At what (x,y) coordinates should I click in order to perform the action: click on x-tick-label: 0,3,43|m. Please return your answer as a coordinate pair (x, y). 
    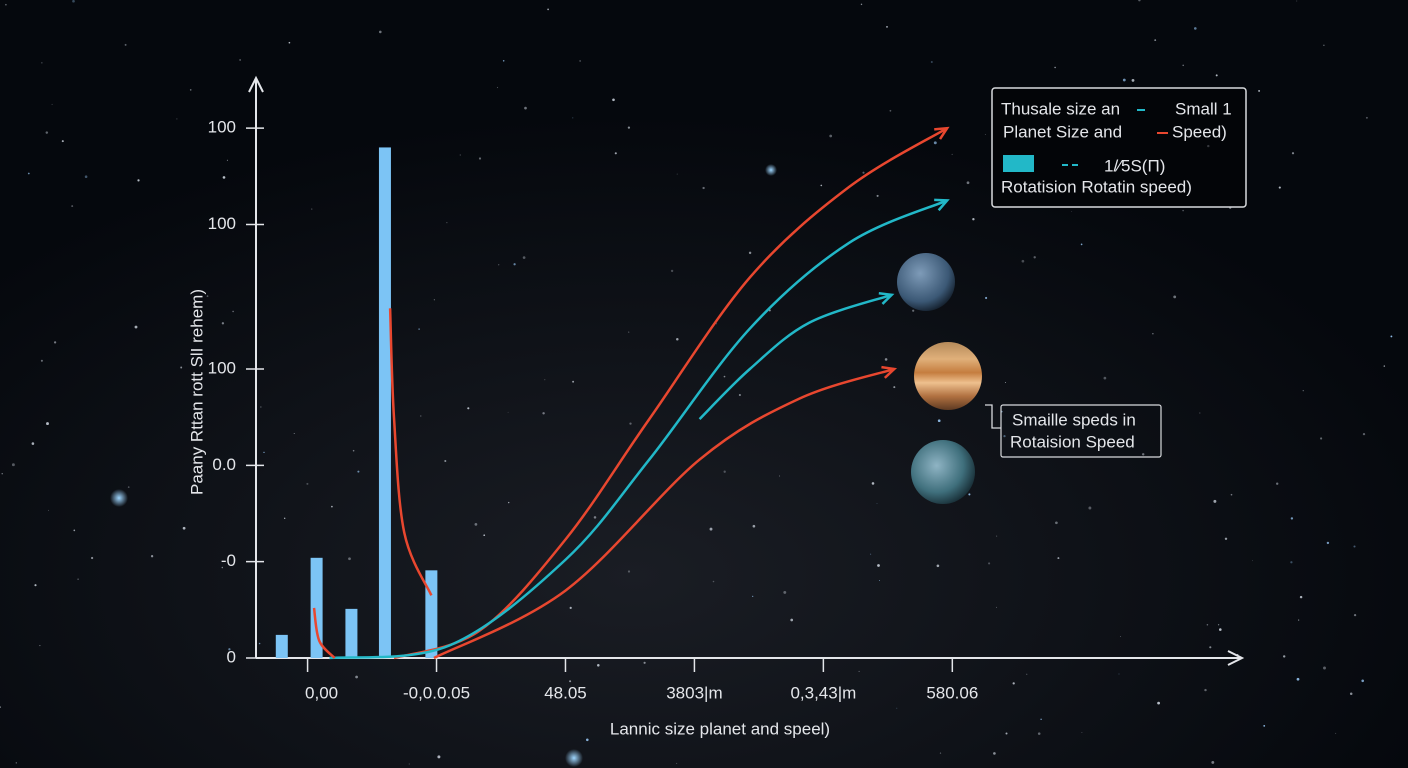
    Looking at the image, I should click on (823, 692).